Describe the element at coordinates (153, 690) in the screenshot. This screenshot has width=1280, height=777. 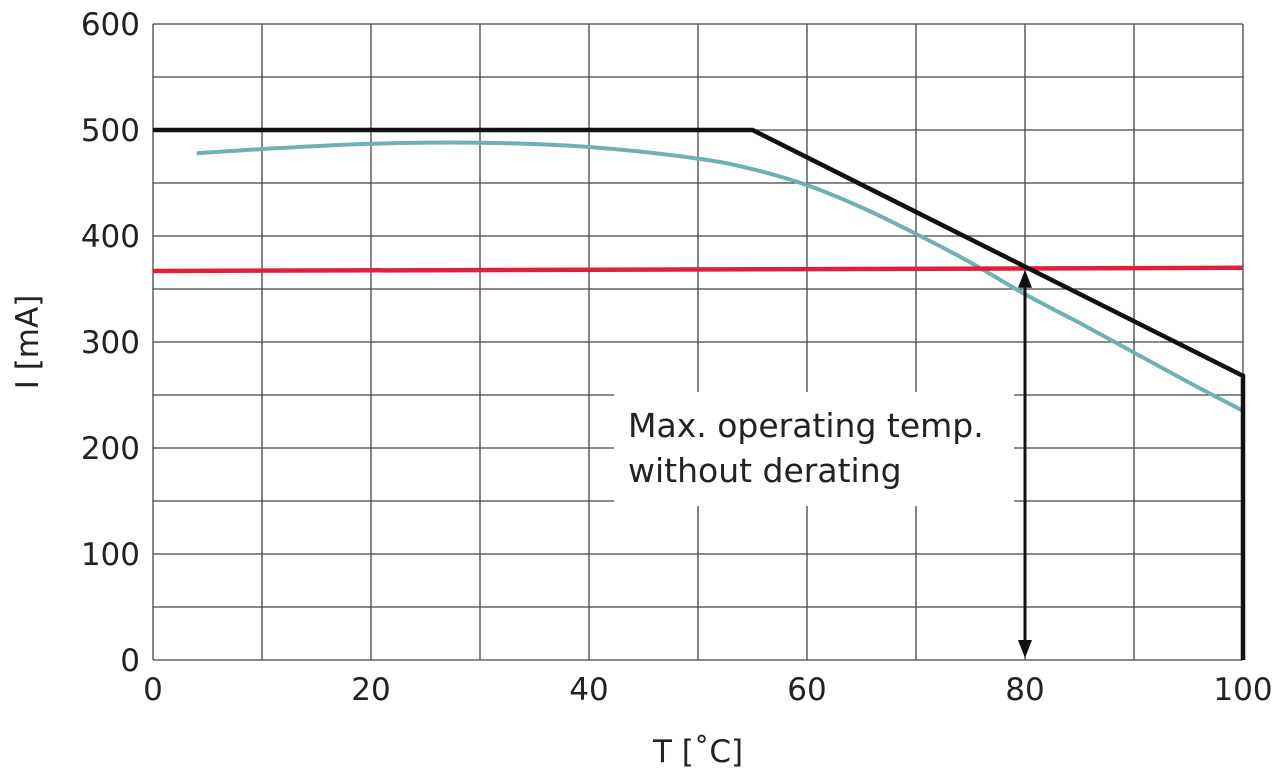
I see `x-tick-label: 0` at that location.